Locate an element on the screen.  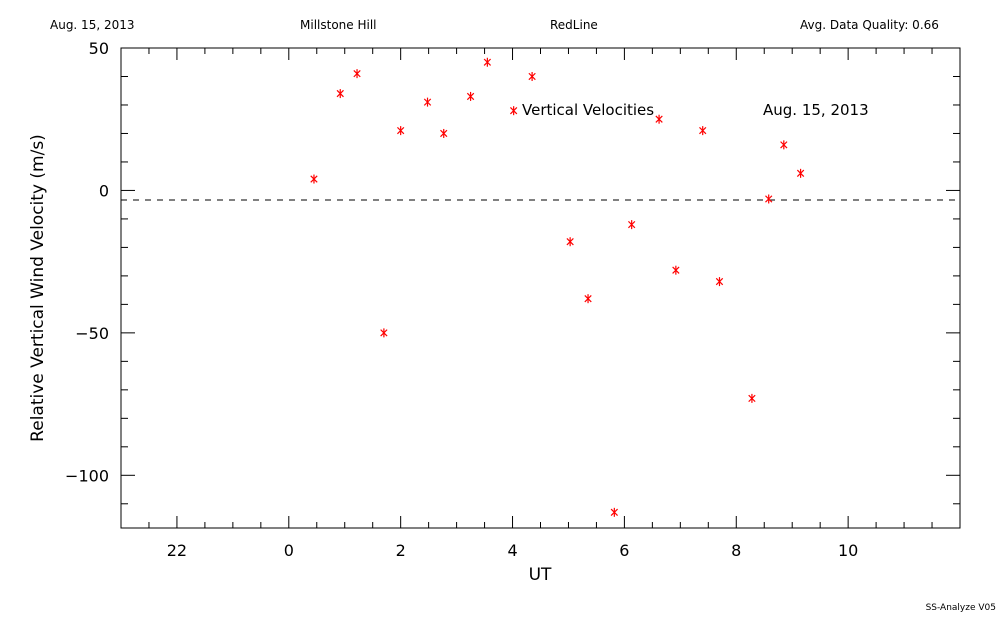
y-tick-label: −100 is located at coordinates (87, 475).